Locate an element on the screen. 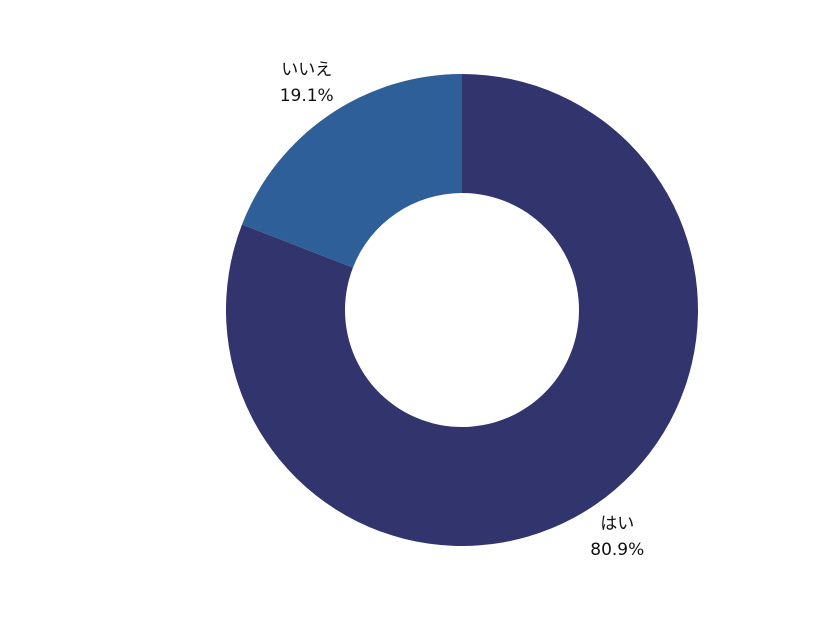  slice-value-label: 19.1% is located at coordinates (307, 96).